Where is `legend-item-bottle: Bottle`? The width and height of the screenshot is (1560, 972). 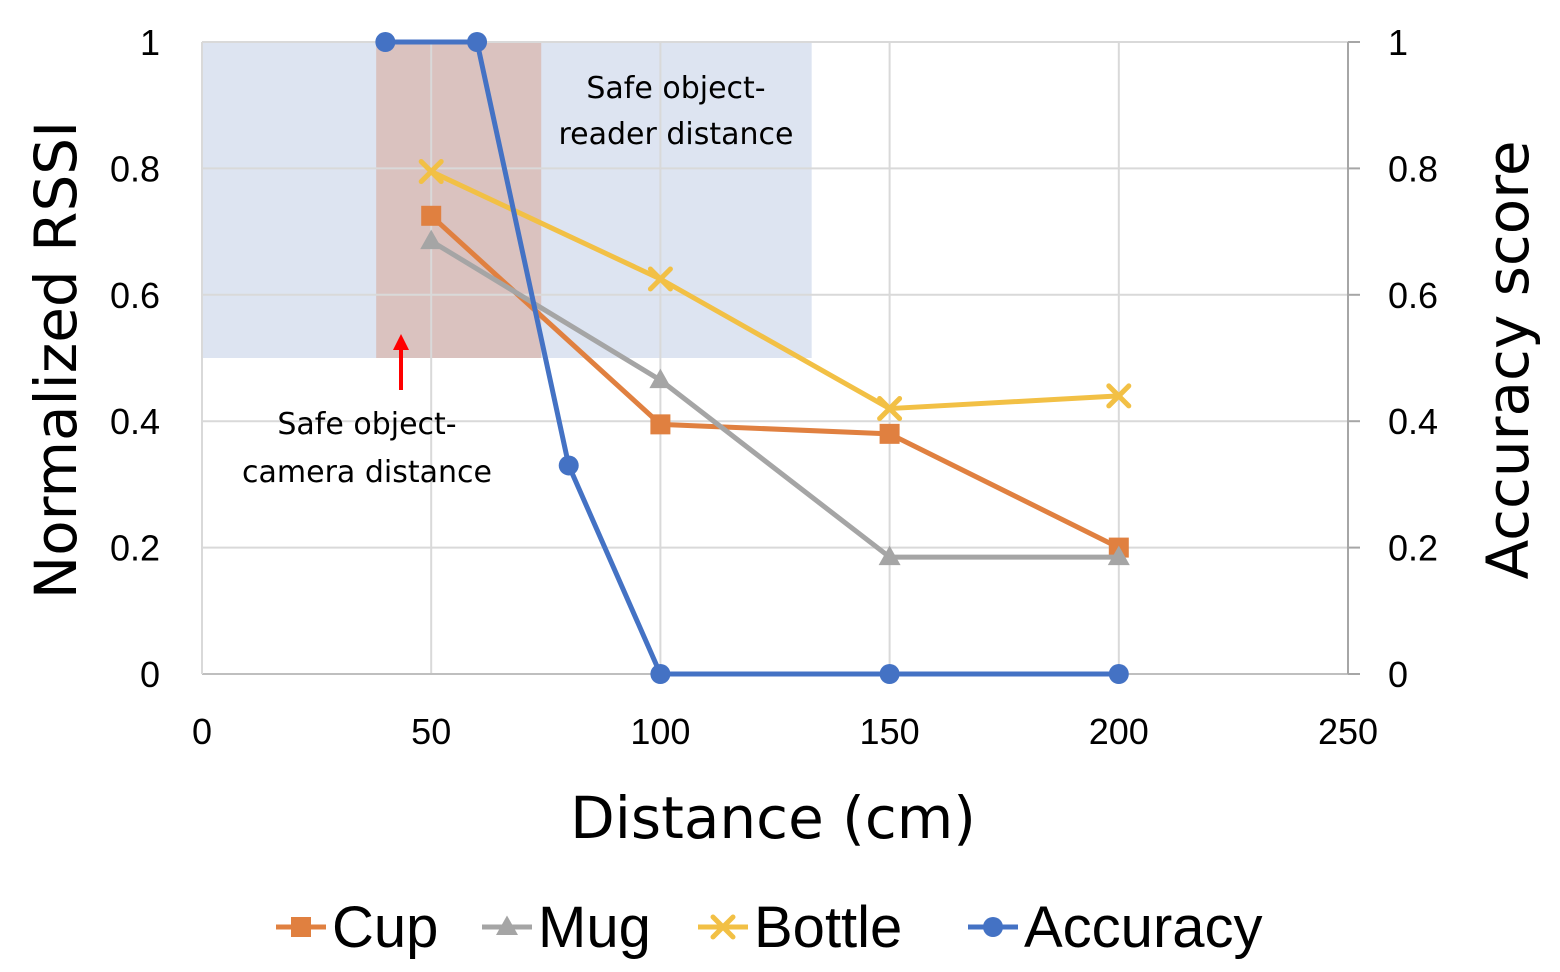
legend-item-bottle: Bottle is located at coordinates (800, 927).